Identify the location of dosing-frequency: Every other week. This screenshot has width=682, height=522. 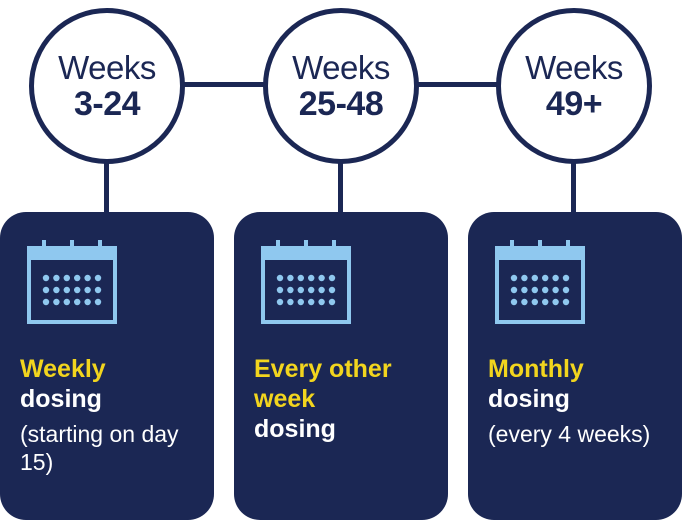
(323, 384).